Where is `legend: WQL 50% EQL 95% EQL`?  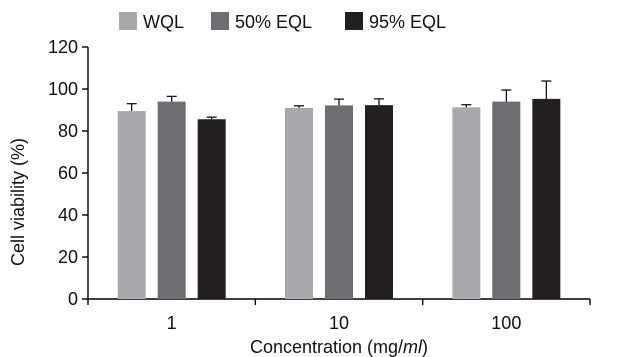 legend: WQL 50% EQL 95% EQL is located at coordinates (282, 22).